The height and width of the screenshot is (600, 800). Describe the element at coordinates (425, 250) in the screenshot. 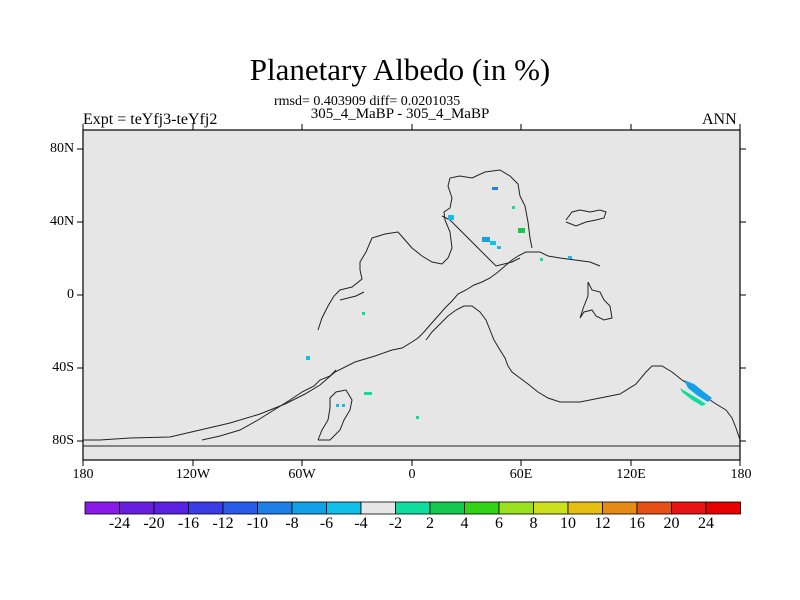

I see `coast-west-pangea` at that location.